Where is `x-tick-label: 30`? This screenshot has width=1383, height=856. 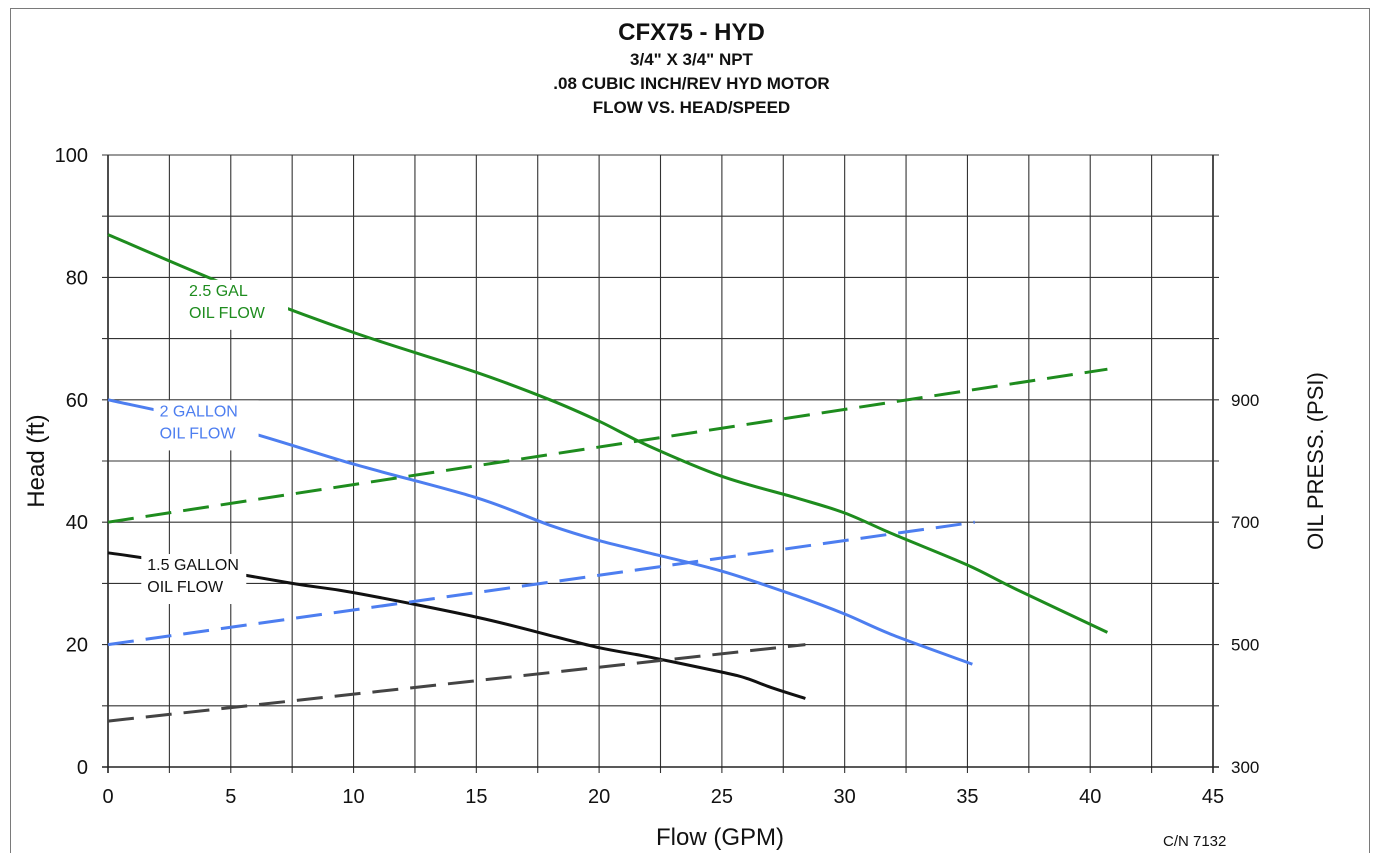 x-tick-label: 30 is located at coordinates (845, 797).